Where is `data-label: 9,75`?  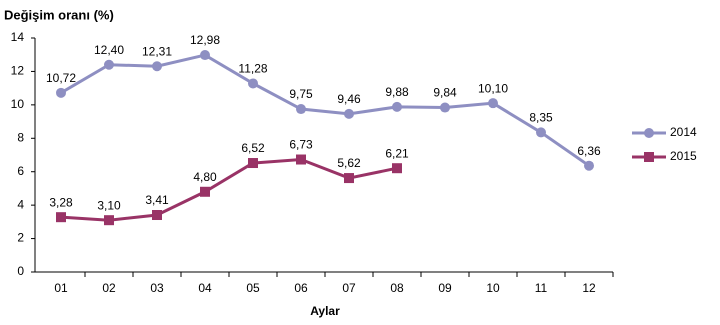 data-label: 9,75 is located at coordinates (301, 94).